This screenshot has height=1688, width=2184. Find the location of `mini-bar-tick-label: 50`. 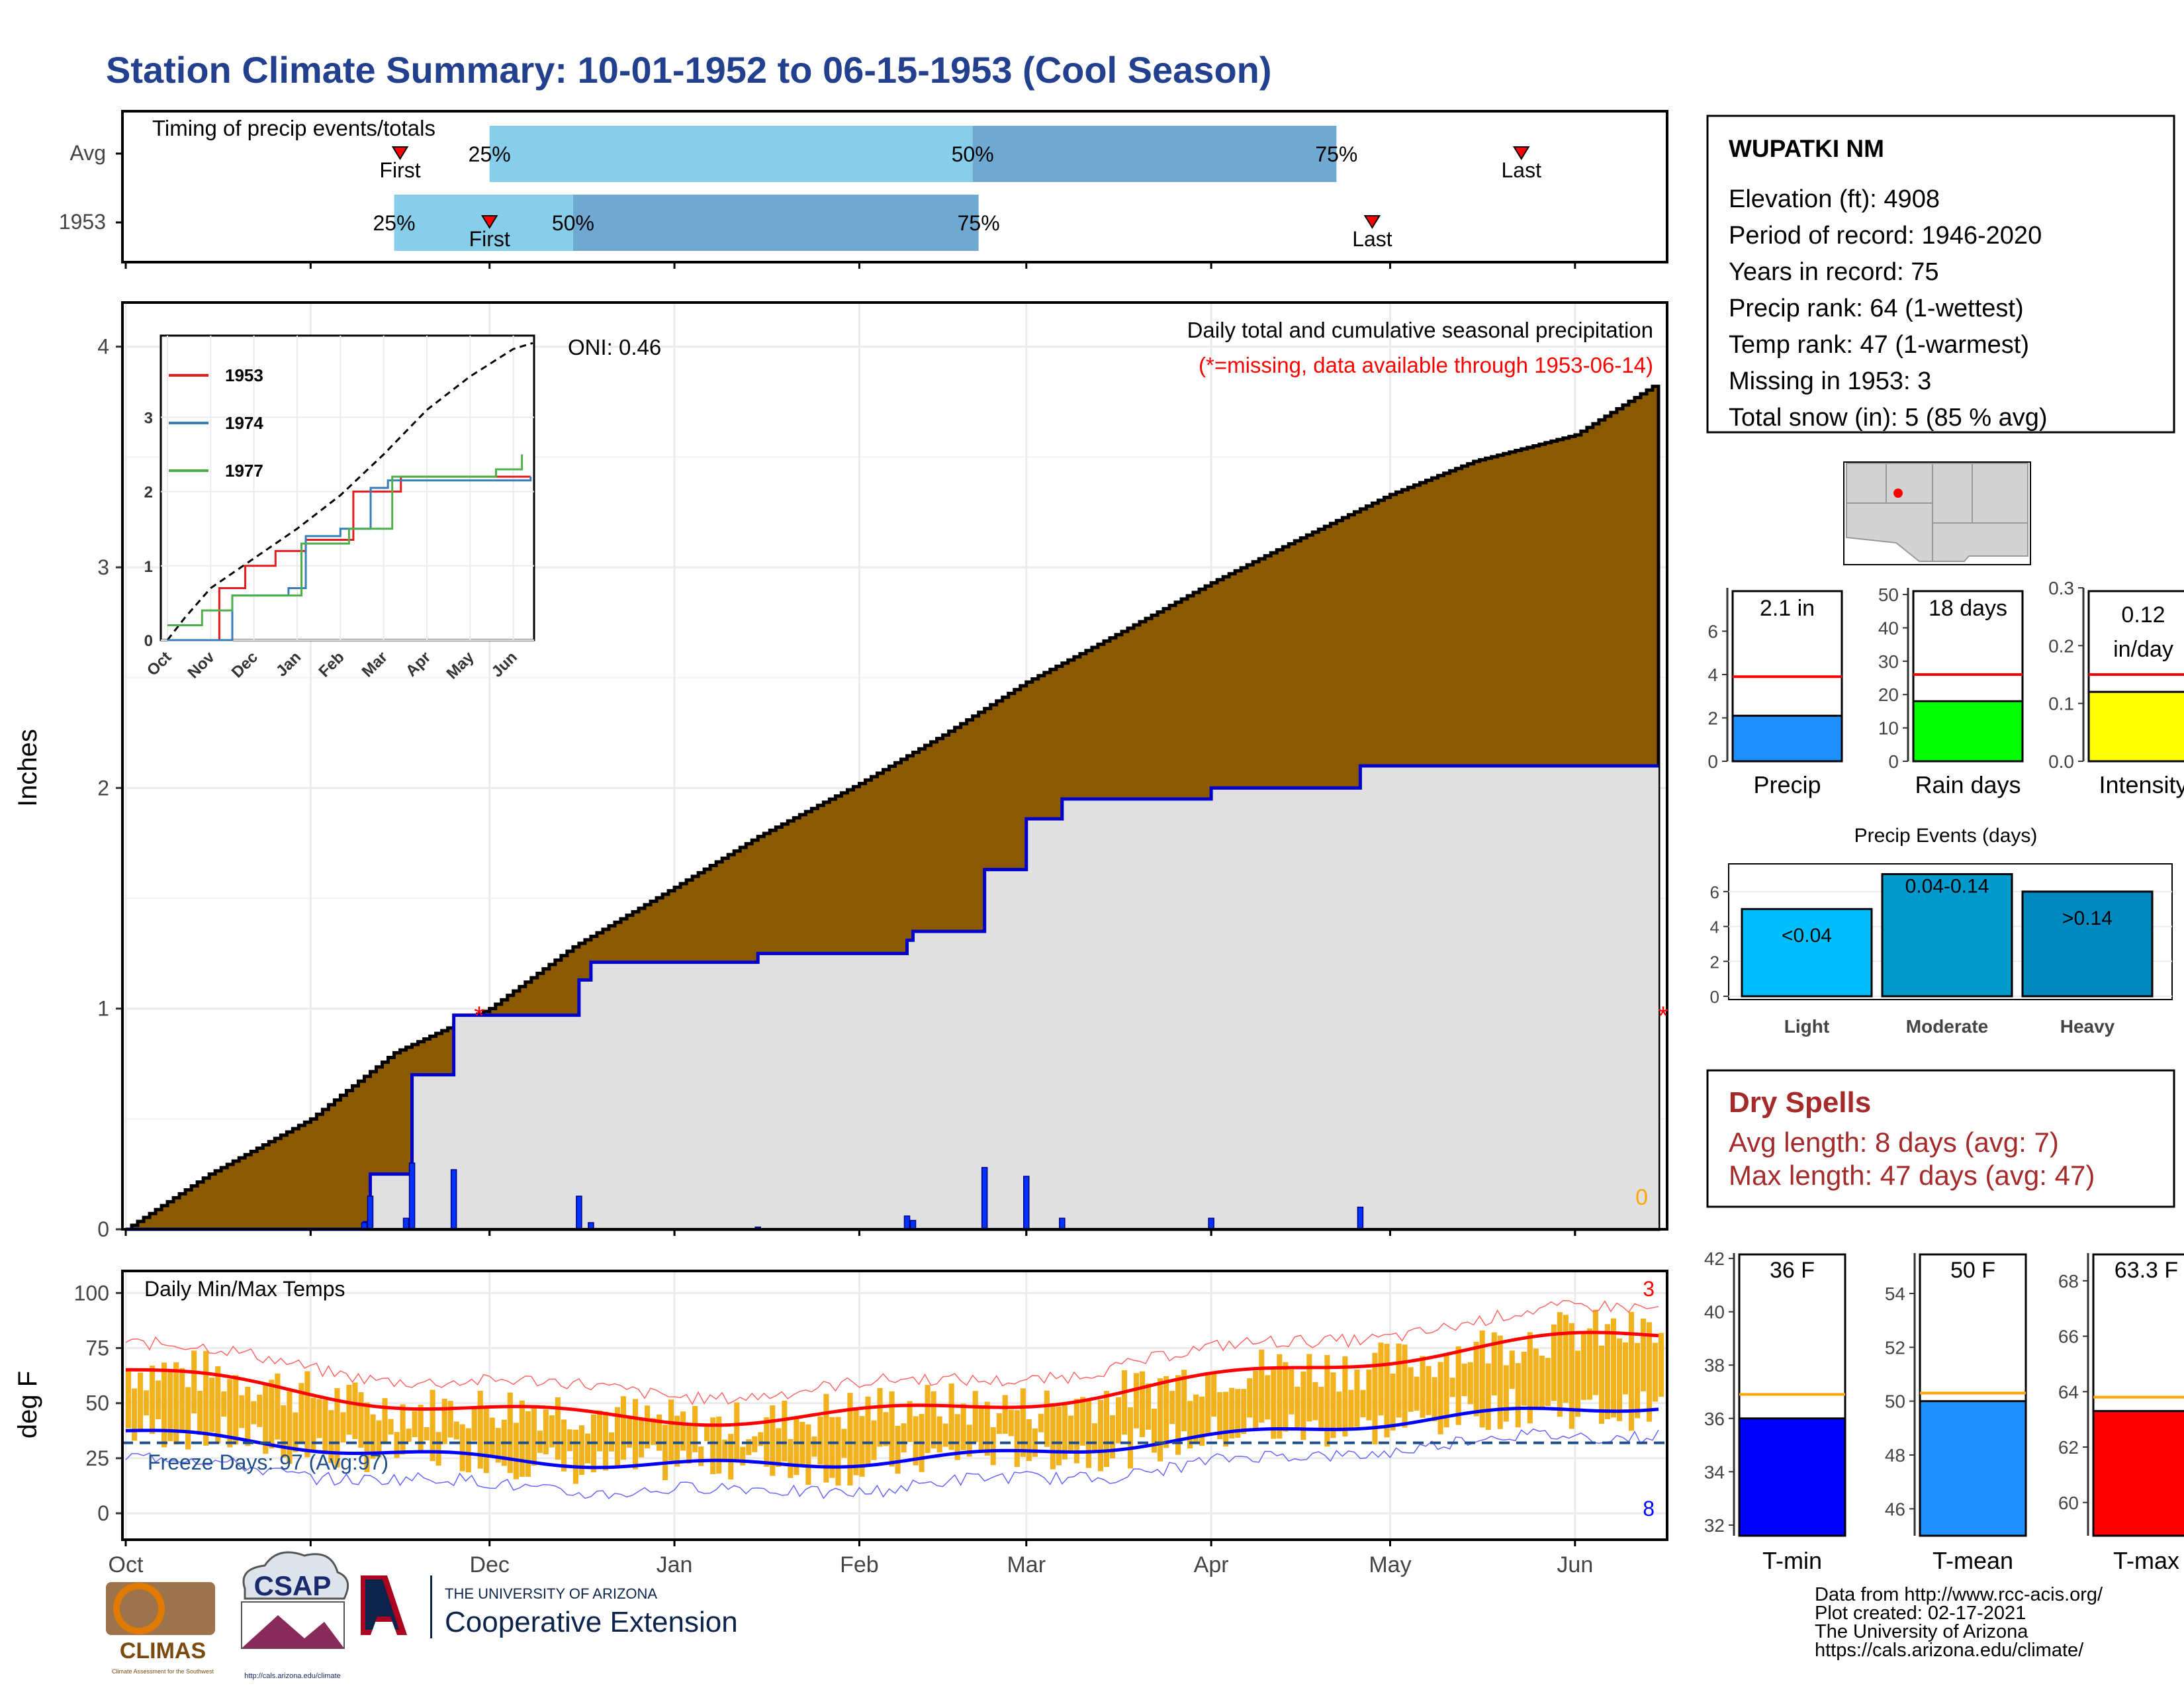

mini-bar-tick-label: 50 is located at coordinates (1888, 595).